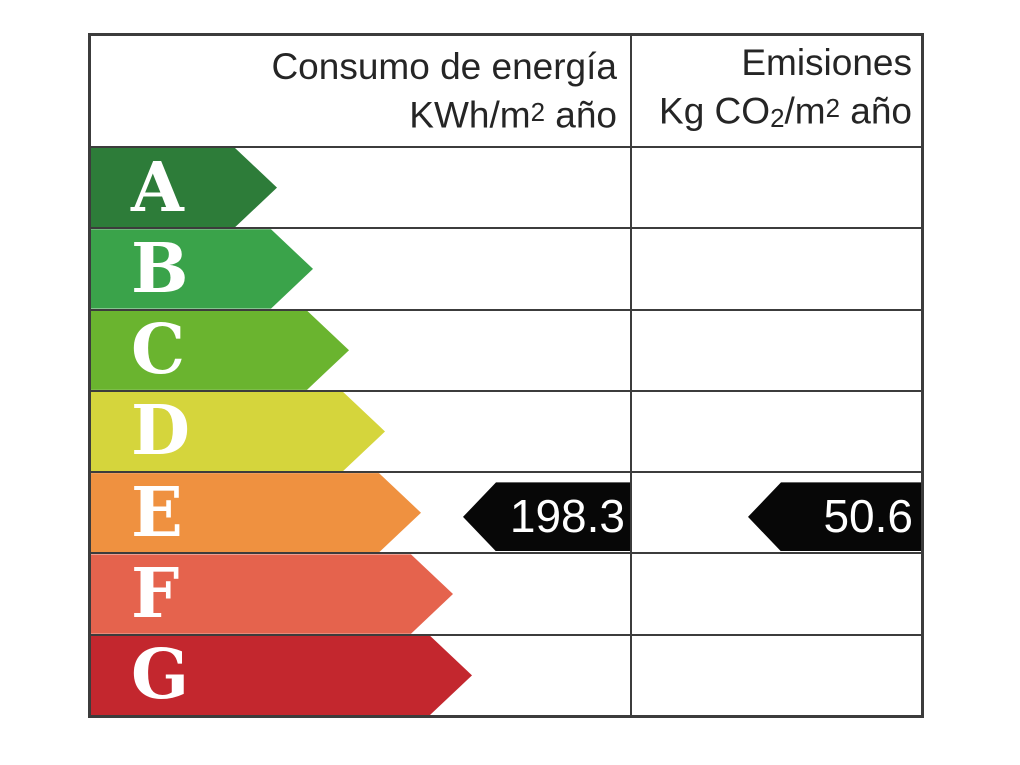 Image resolution: width=1020 pixels, height=765 pixels. I want to click on band-row-b: B, so click(506, 268).